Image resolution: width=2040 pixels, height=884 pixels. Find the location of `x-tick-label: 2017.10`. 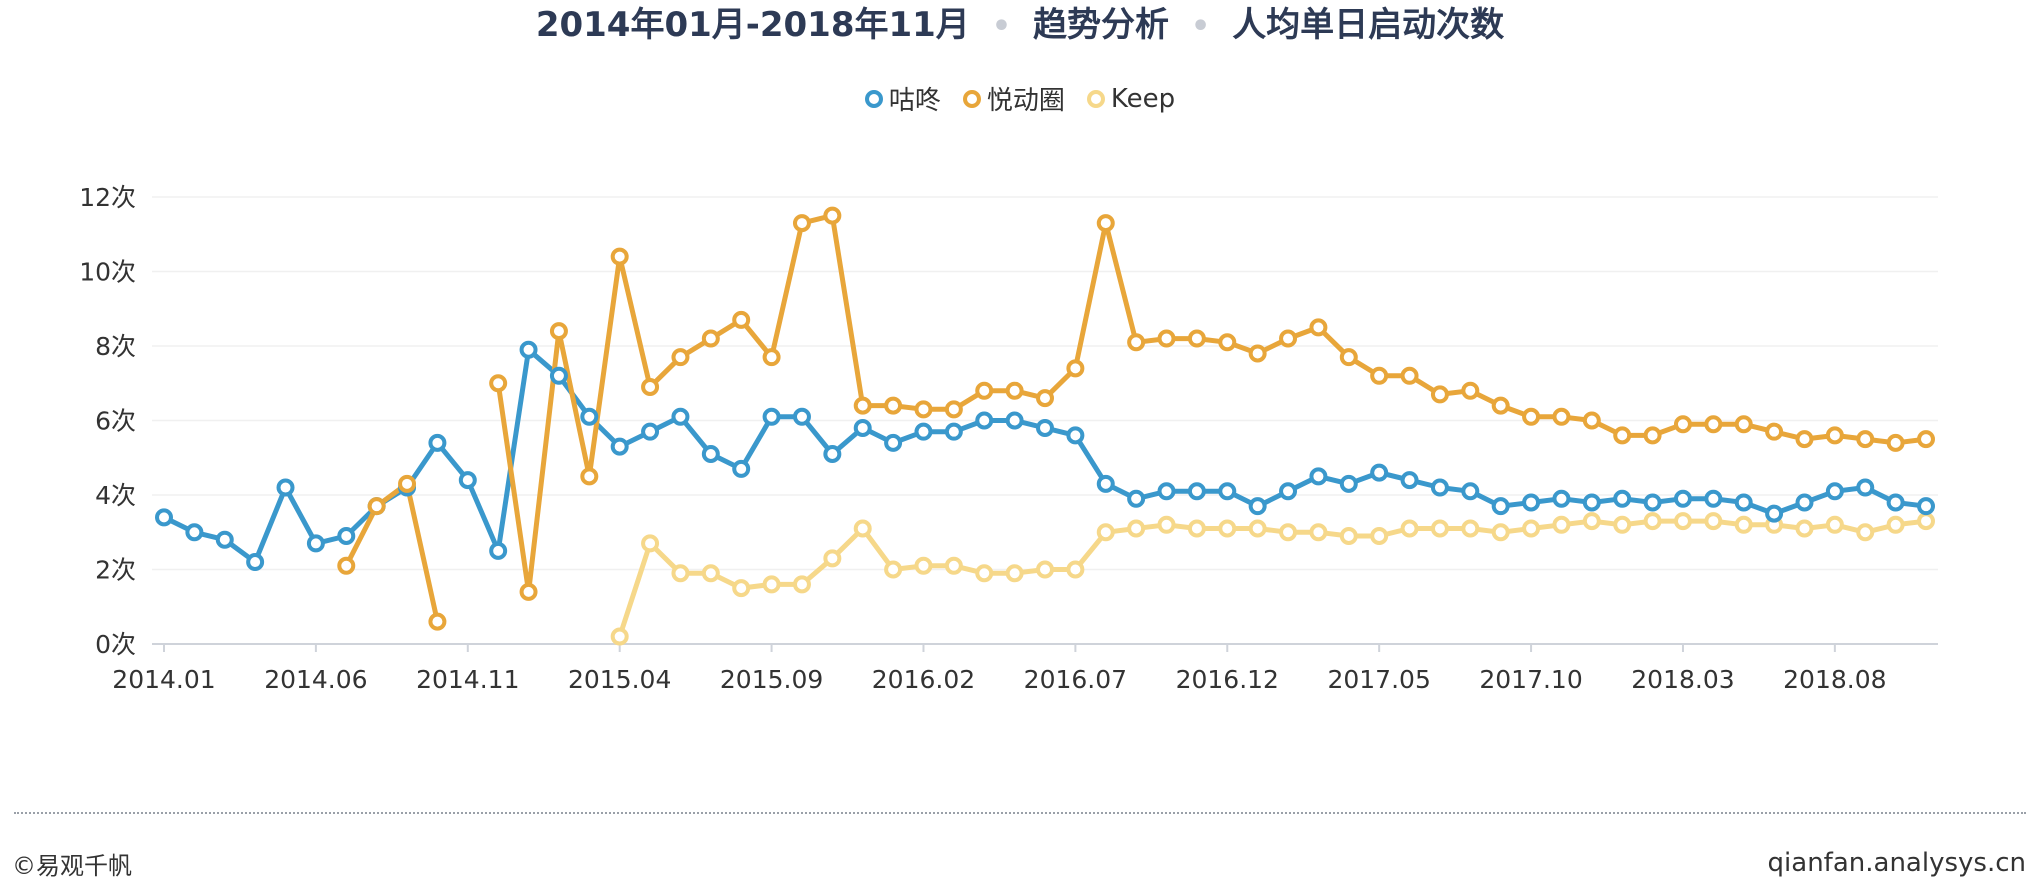

x-tick-label: 2017.10 is located at coordinates (1530, 679).